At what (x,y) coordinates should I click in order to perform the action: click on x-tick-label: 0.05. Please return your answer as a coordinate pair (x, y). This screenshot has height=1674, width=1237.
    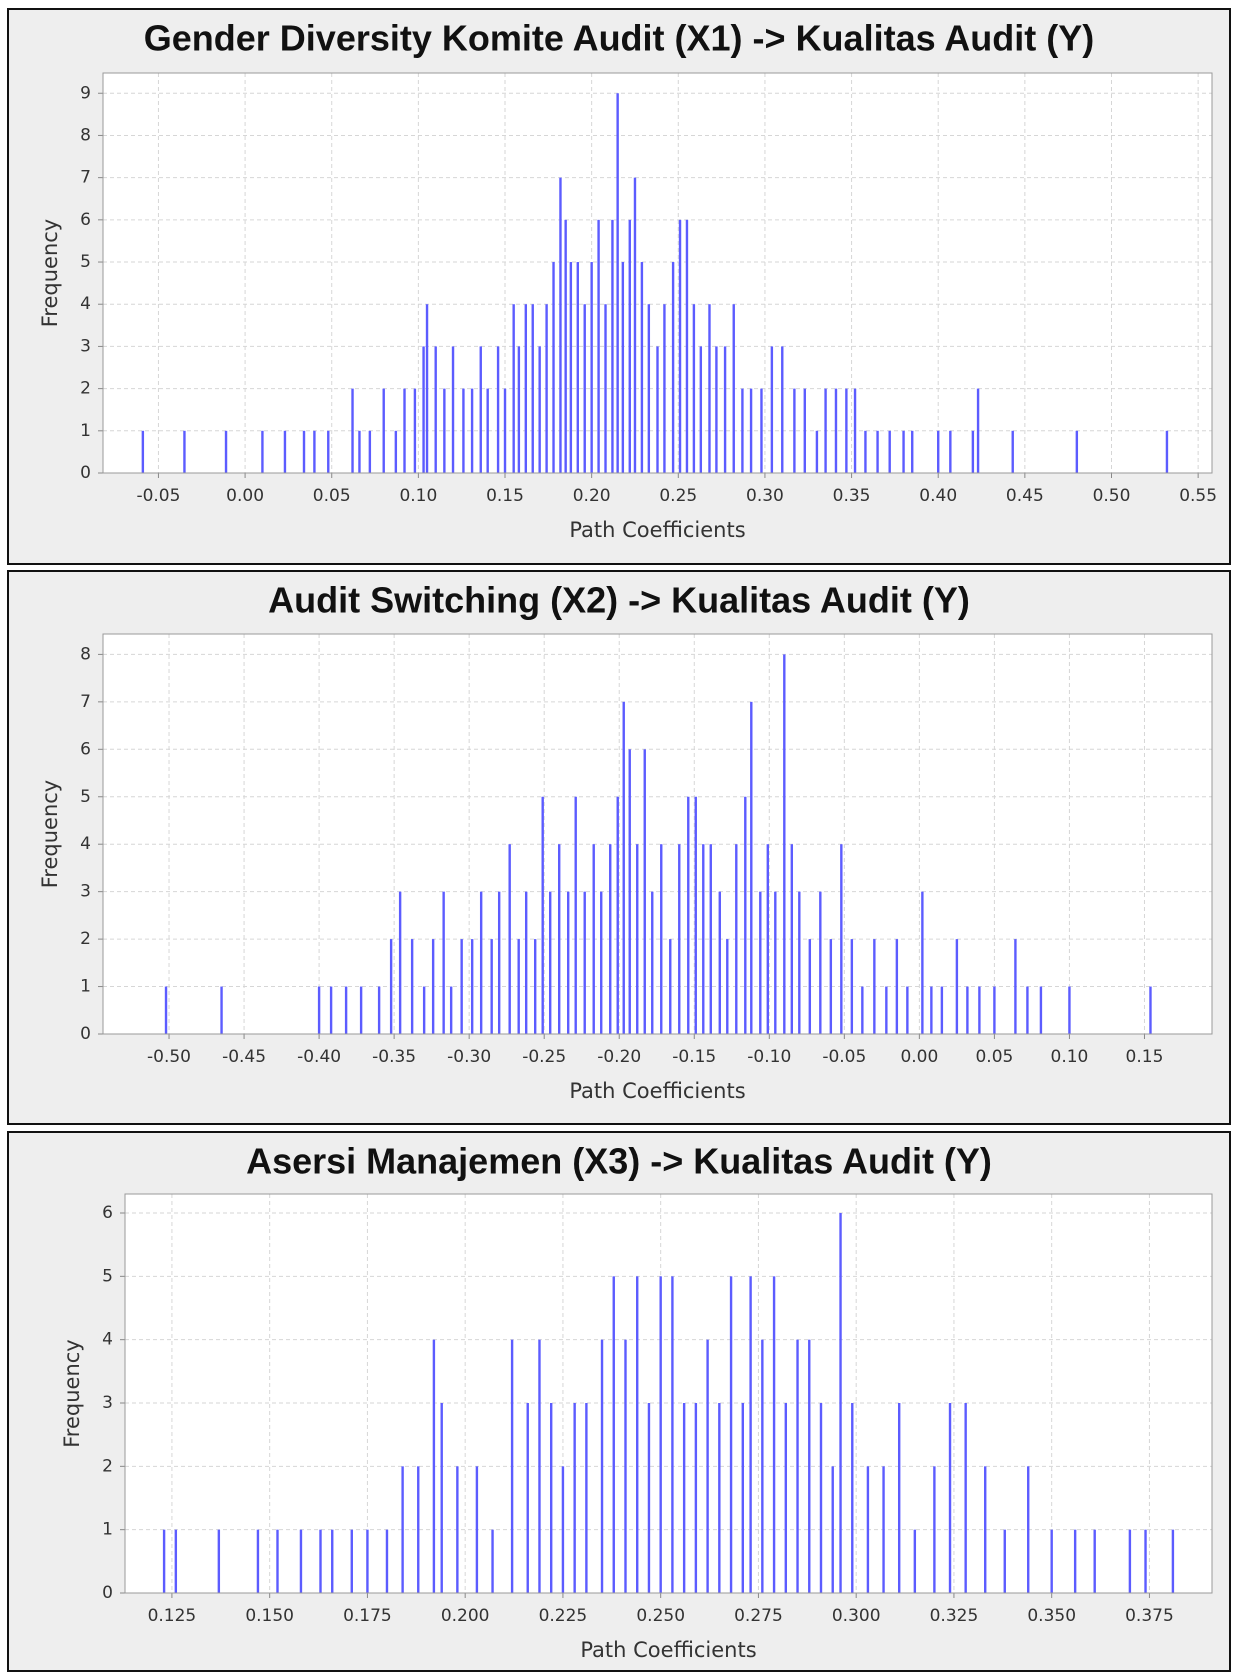
    Looking at the image, I should click on (332, 496).